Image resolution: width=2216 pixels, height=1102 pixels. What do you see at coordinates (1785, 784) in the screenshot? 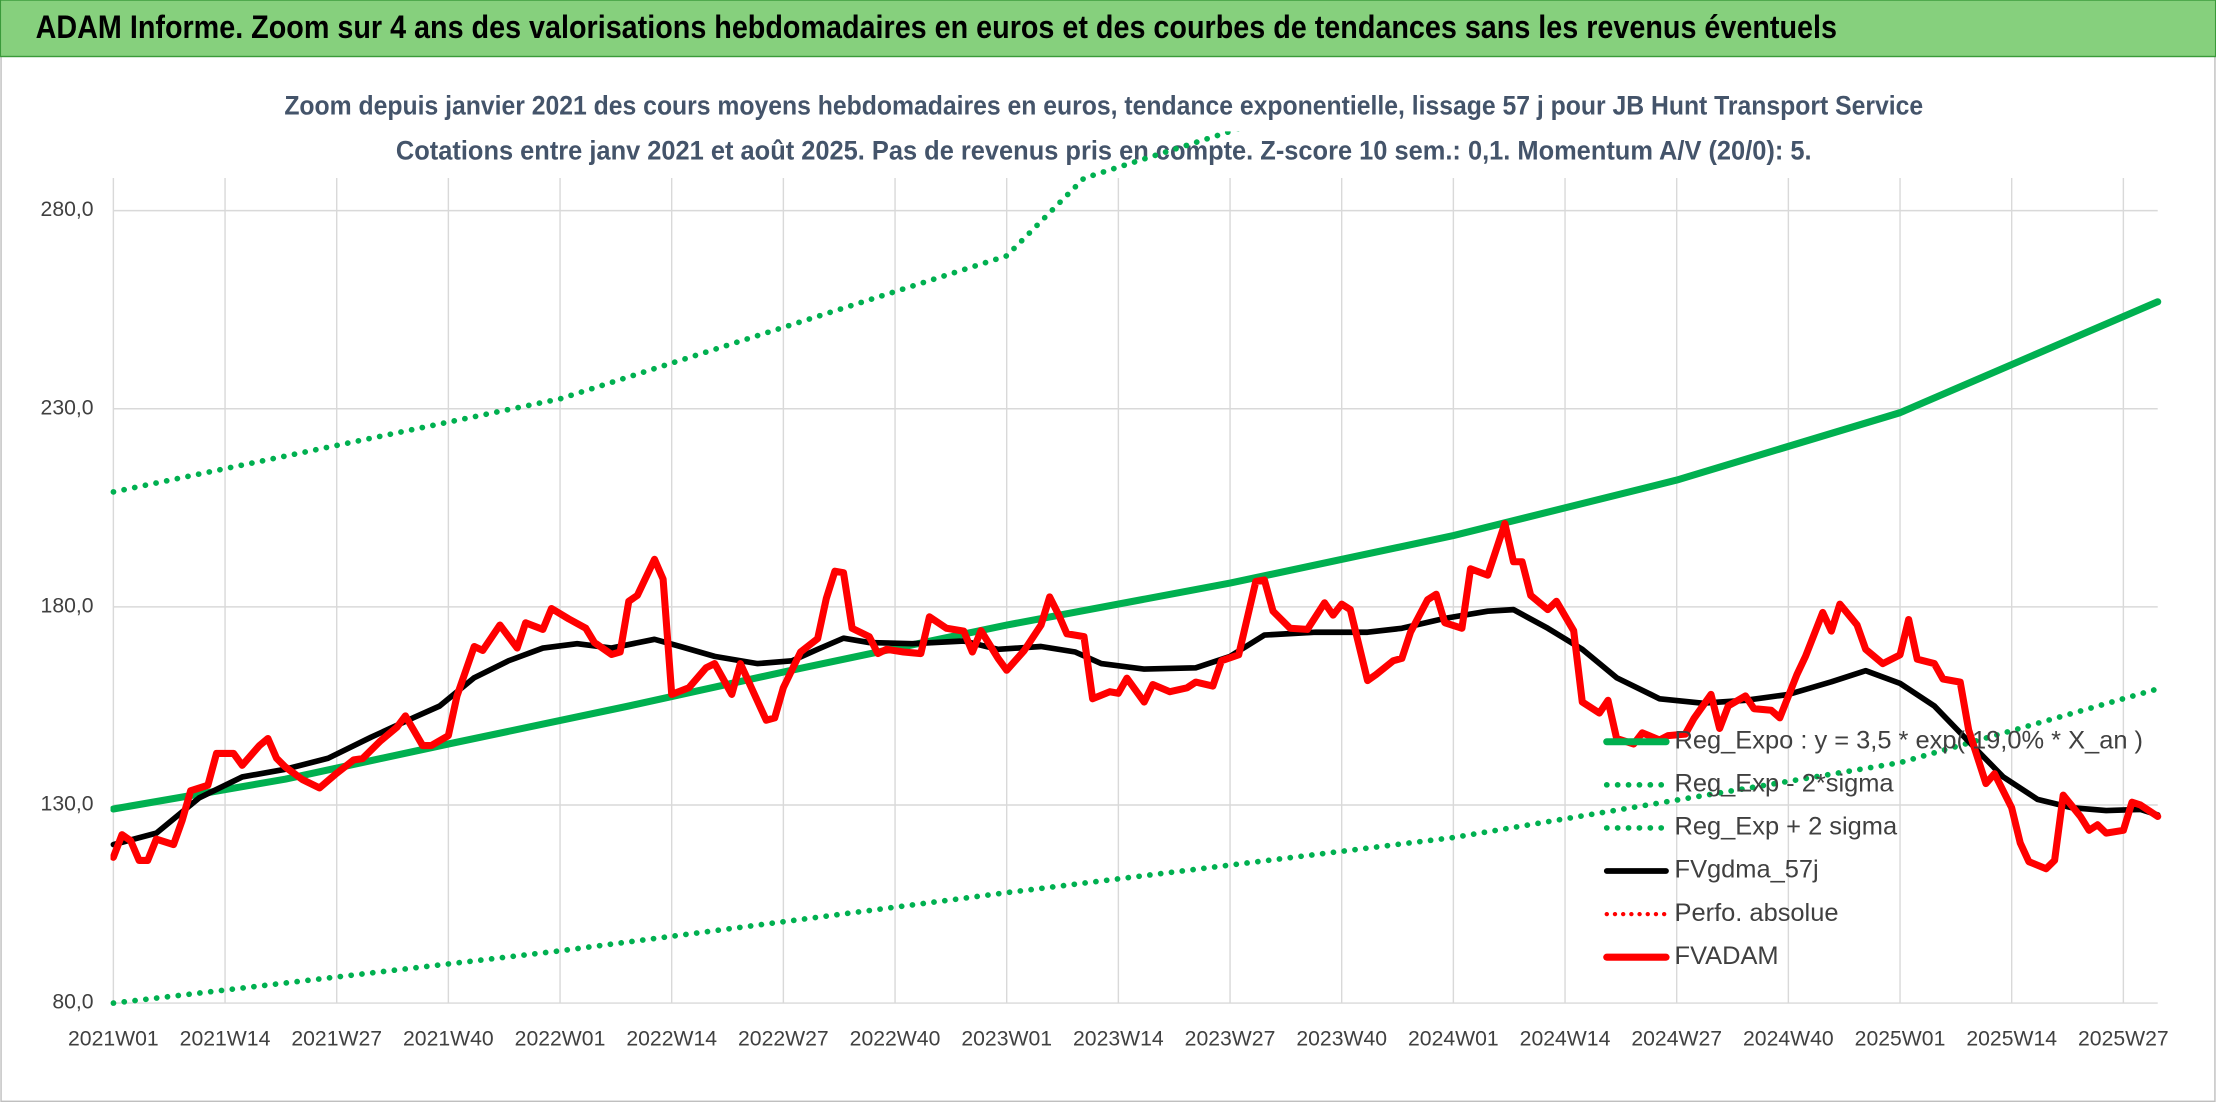
I see `legend-label: Reg_Exp - 2*sigma` at bounding box center [1785, 784].